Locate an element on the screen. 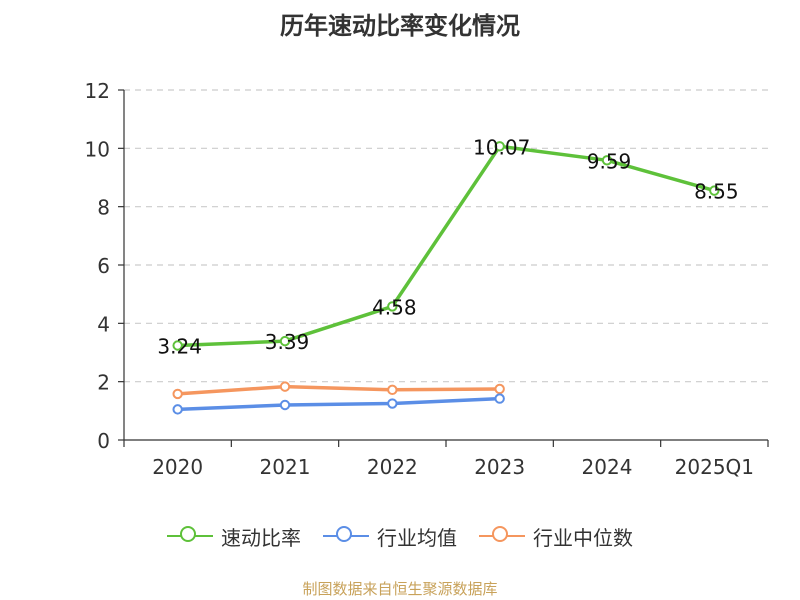  legend-marker-industry-median is located at coordinates (502, 536).